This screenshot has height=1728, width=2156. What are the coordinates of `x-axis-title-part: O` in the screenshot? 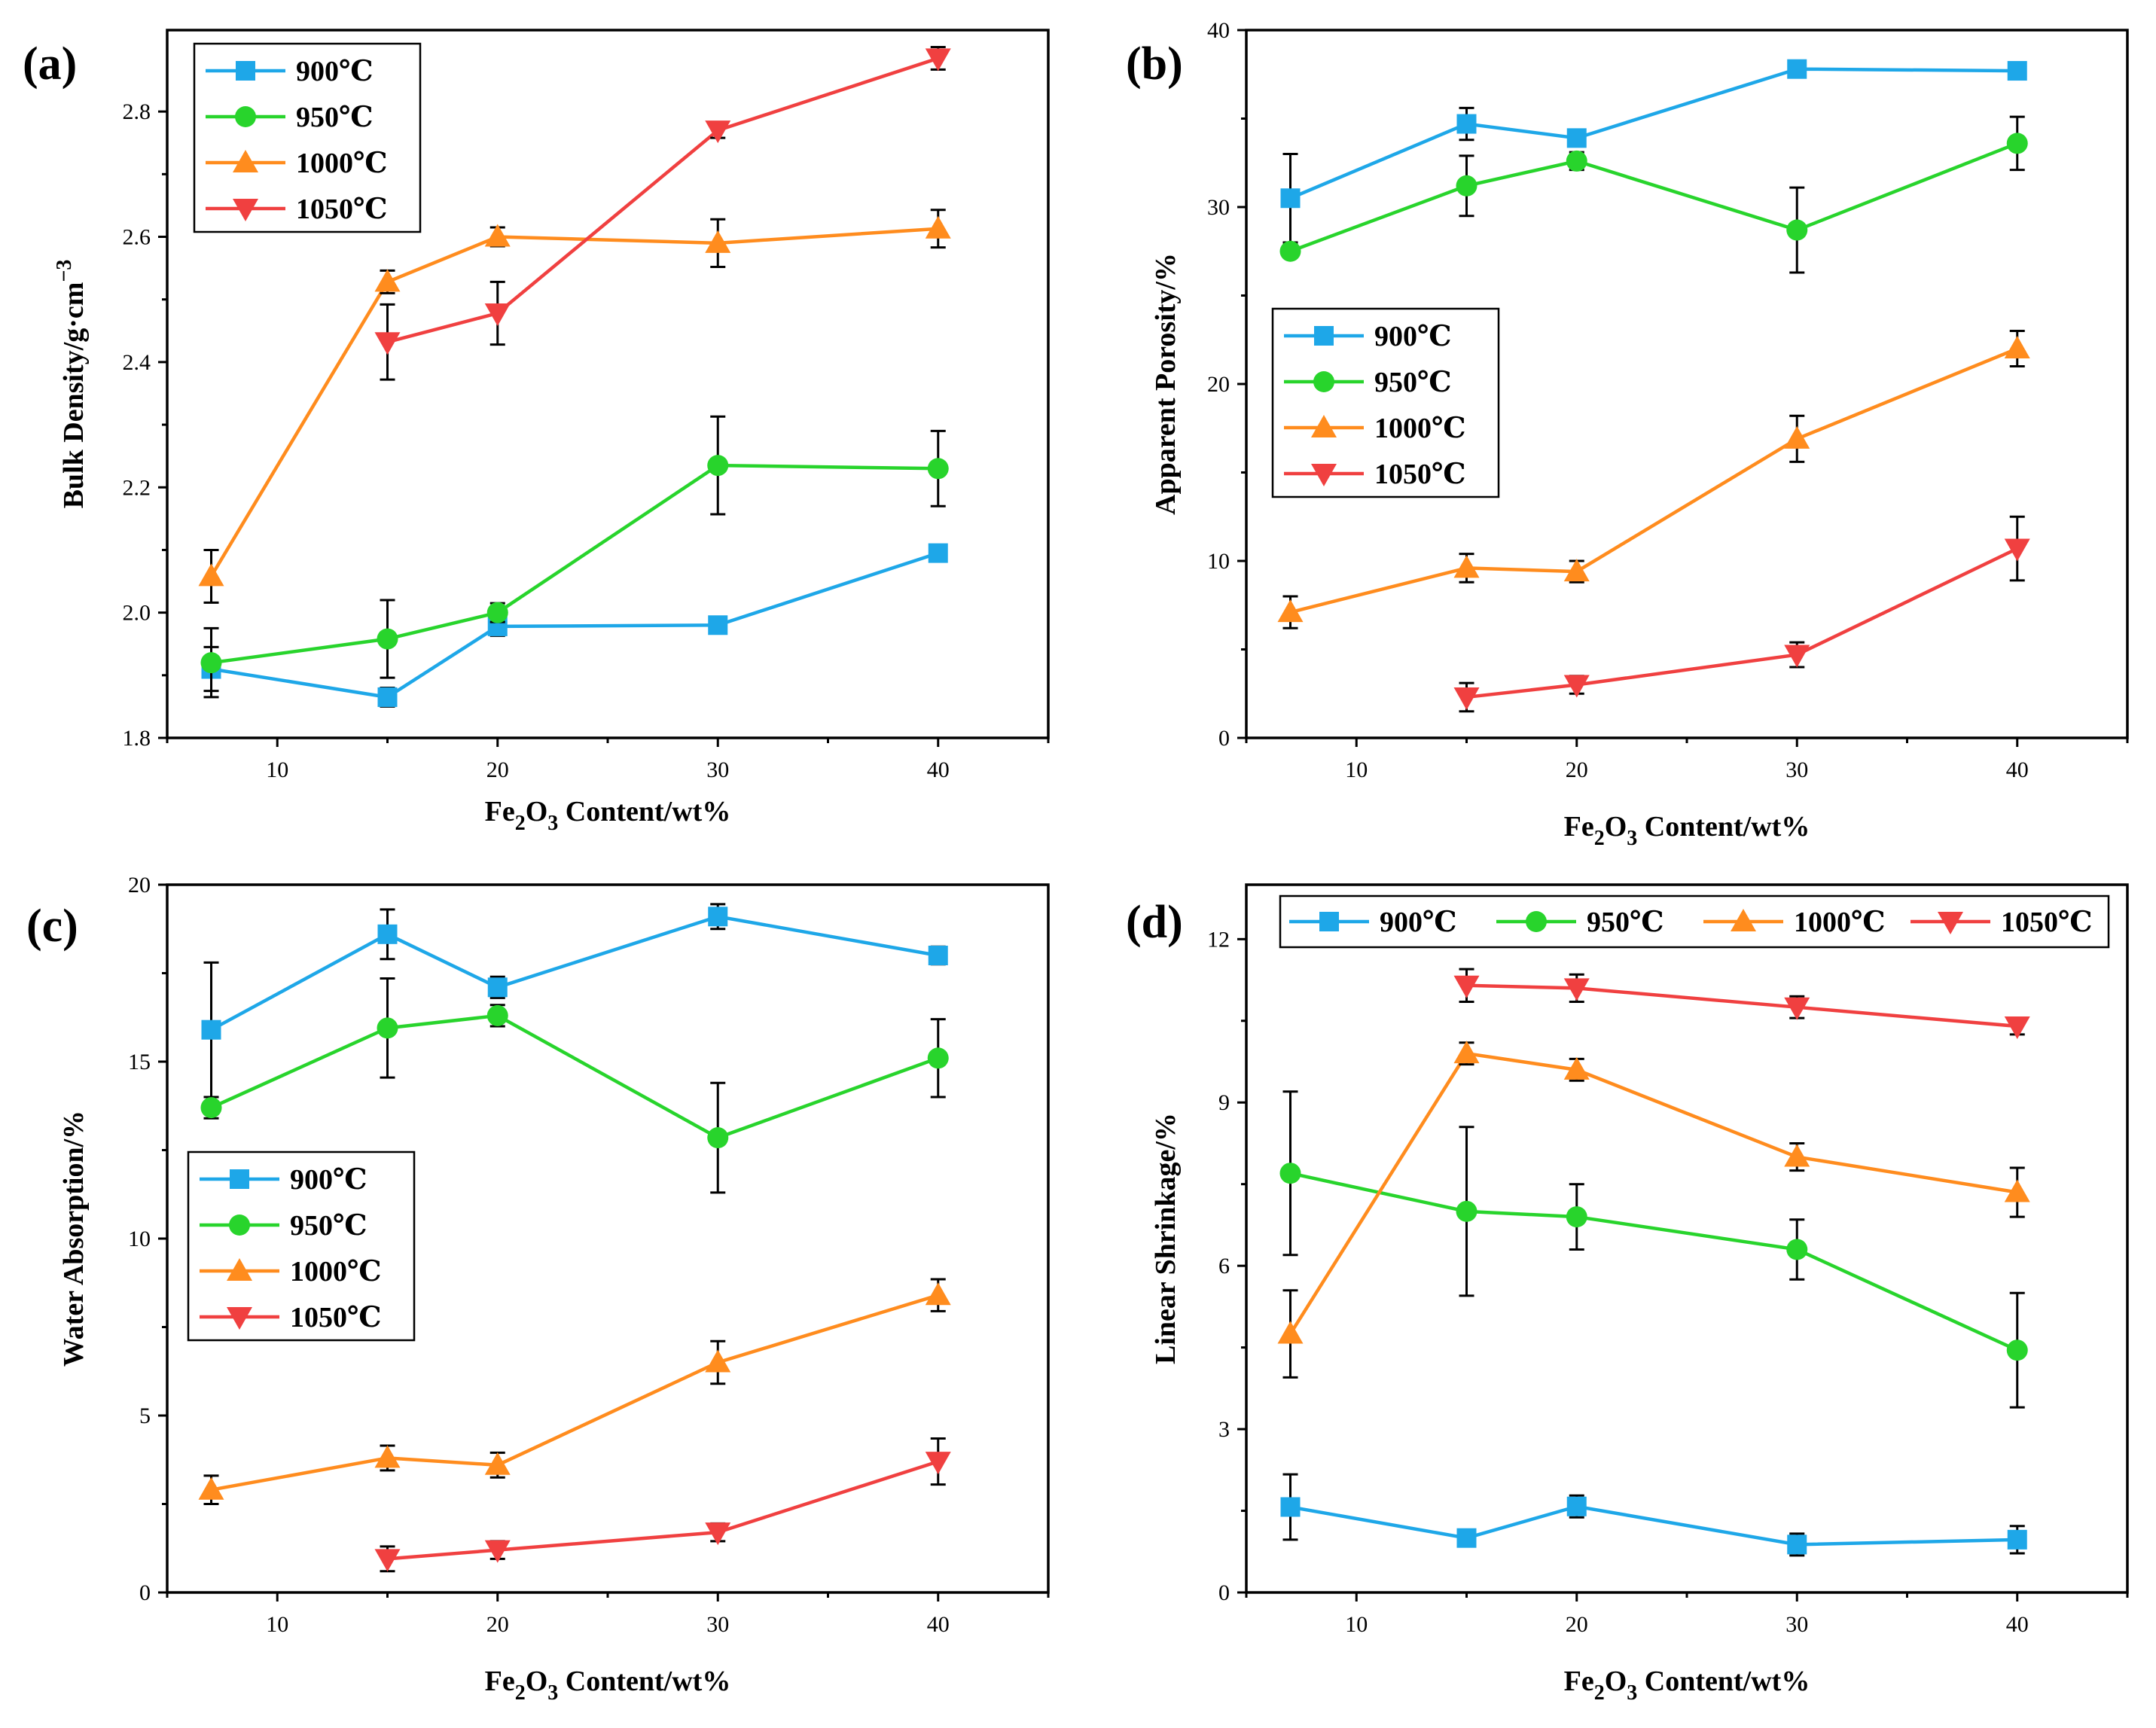 It's located at (537, 811).